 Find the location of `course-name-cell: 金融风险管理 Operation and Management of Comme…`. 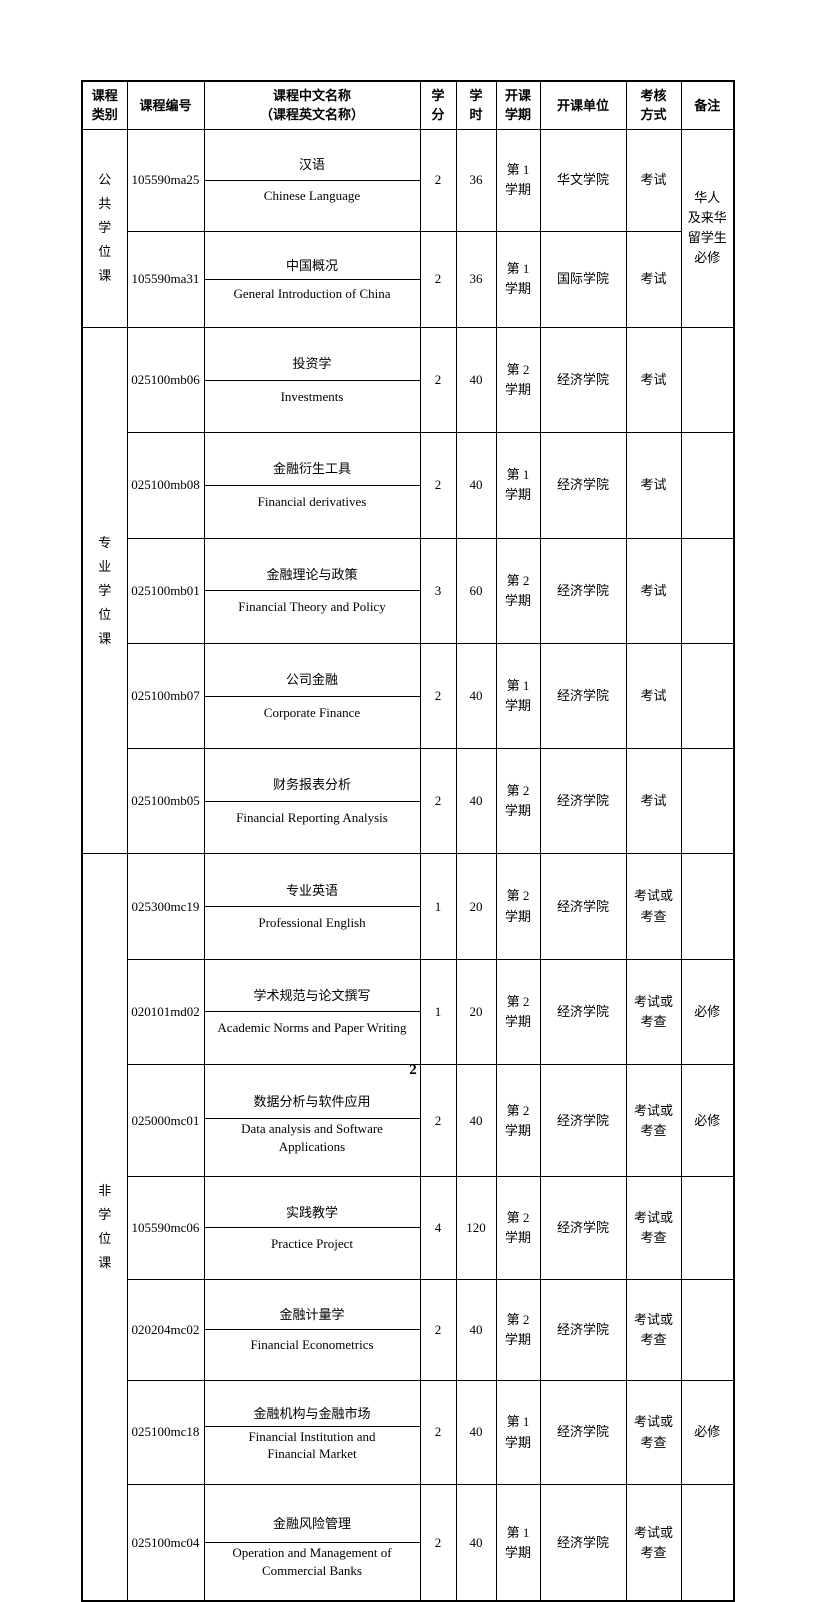

course-name-cell: 金融风险管理 Operation and Management of Comme… is located at coordinates (312, 1543).